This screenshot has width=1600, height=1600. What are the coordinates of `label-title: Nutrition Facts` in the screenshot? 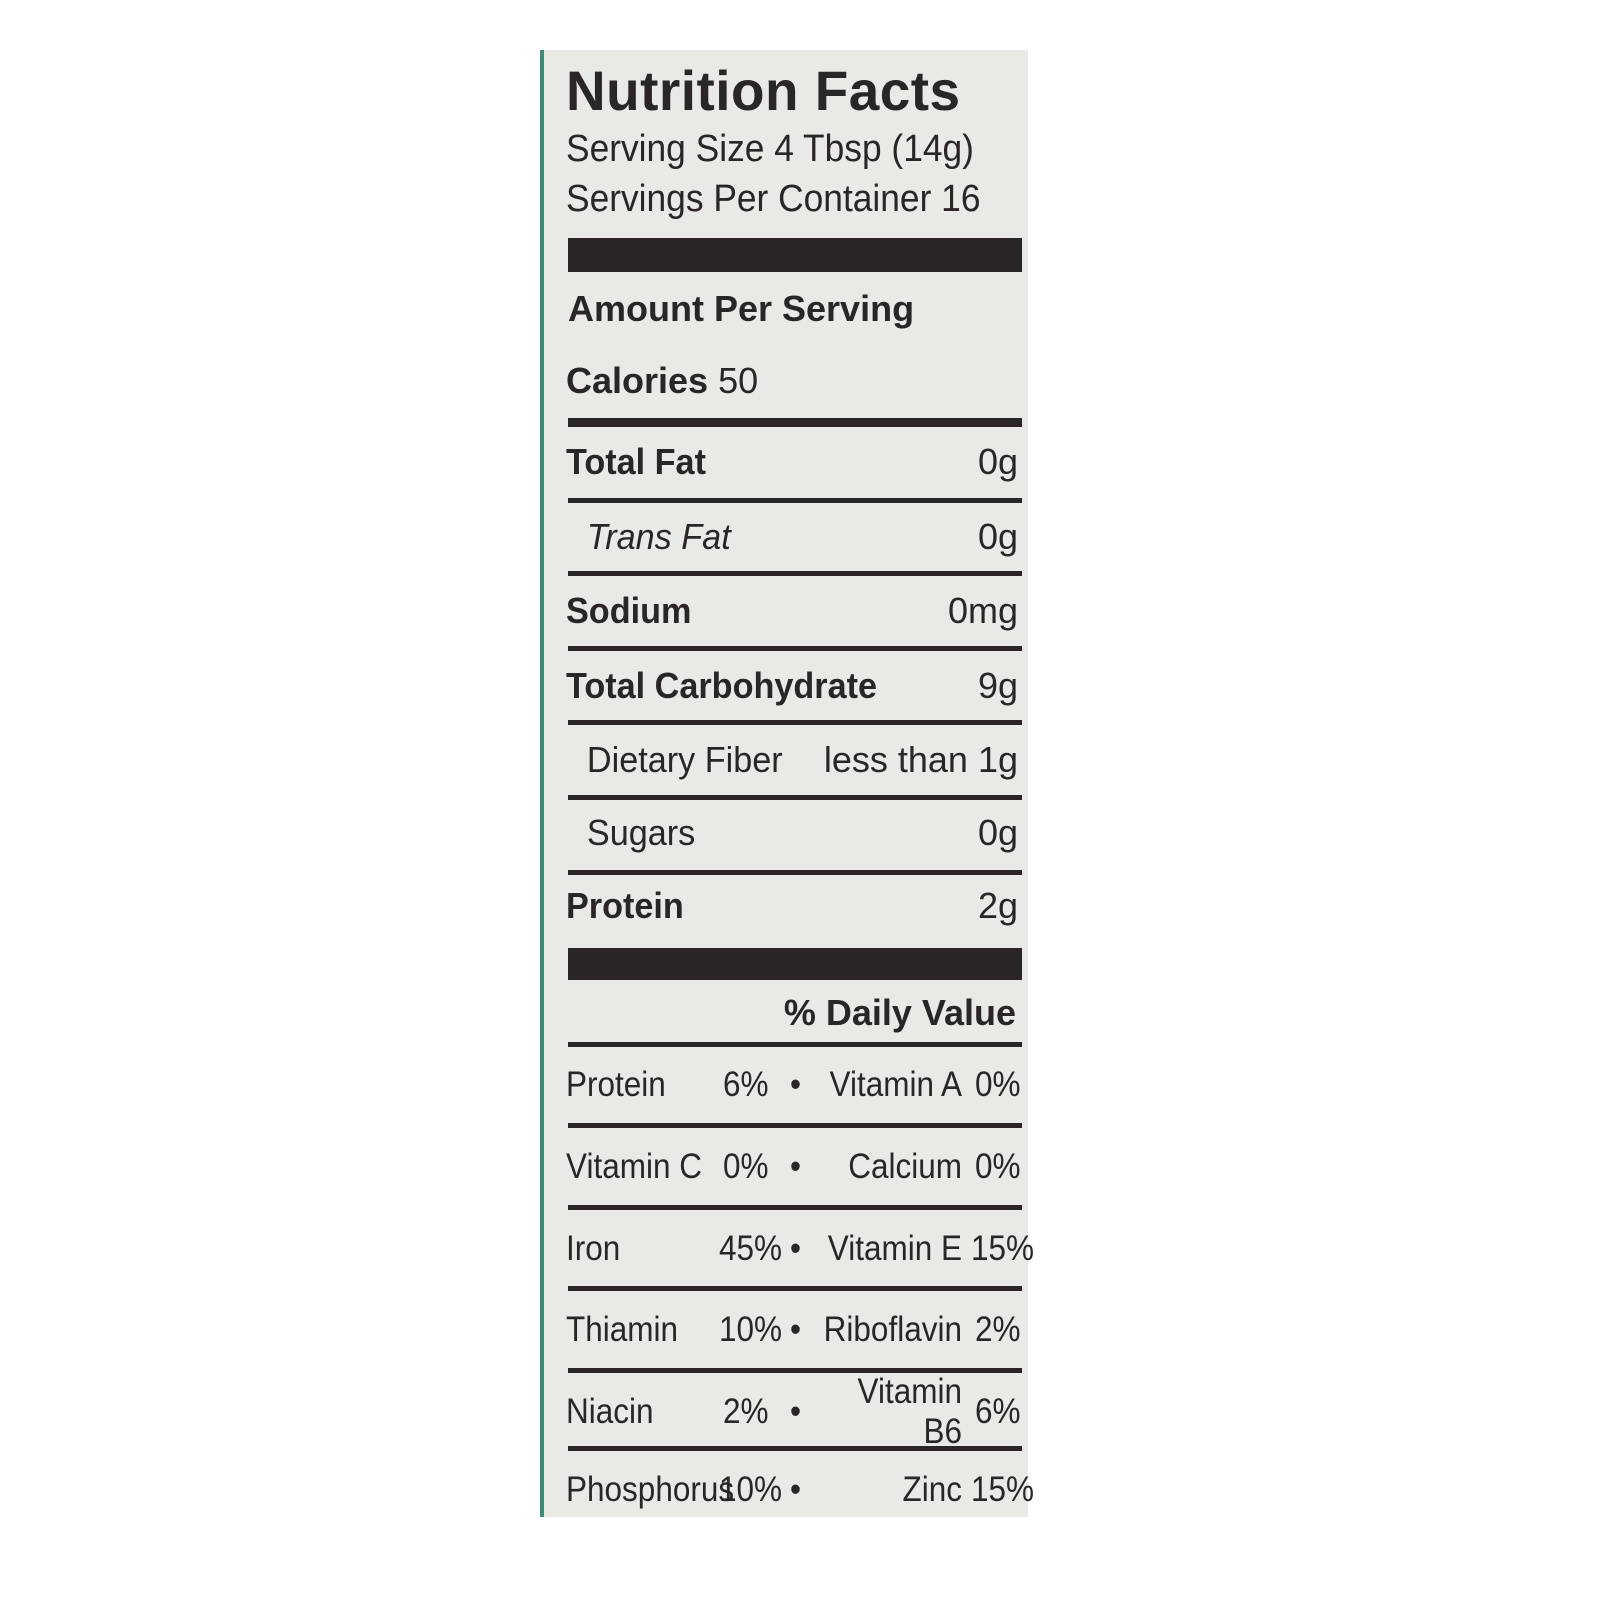 It's located at (763, 90).